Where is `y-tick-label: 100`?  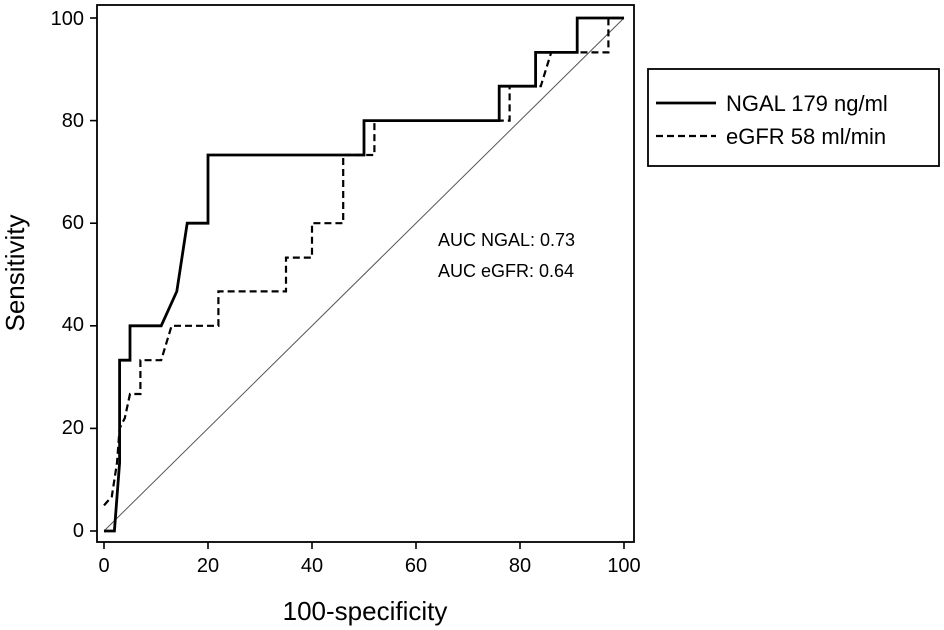
y-tick-label: 100 is located at coordinates (67, 19).